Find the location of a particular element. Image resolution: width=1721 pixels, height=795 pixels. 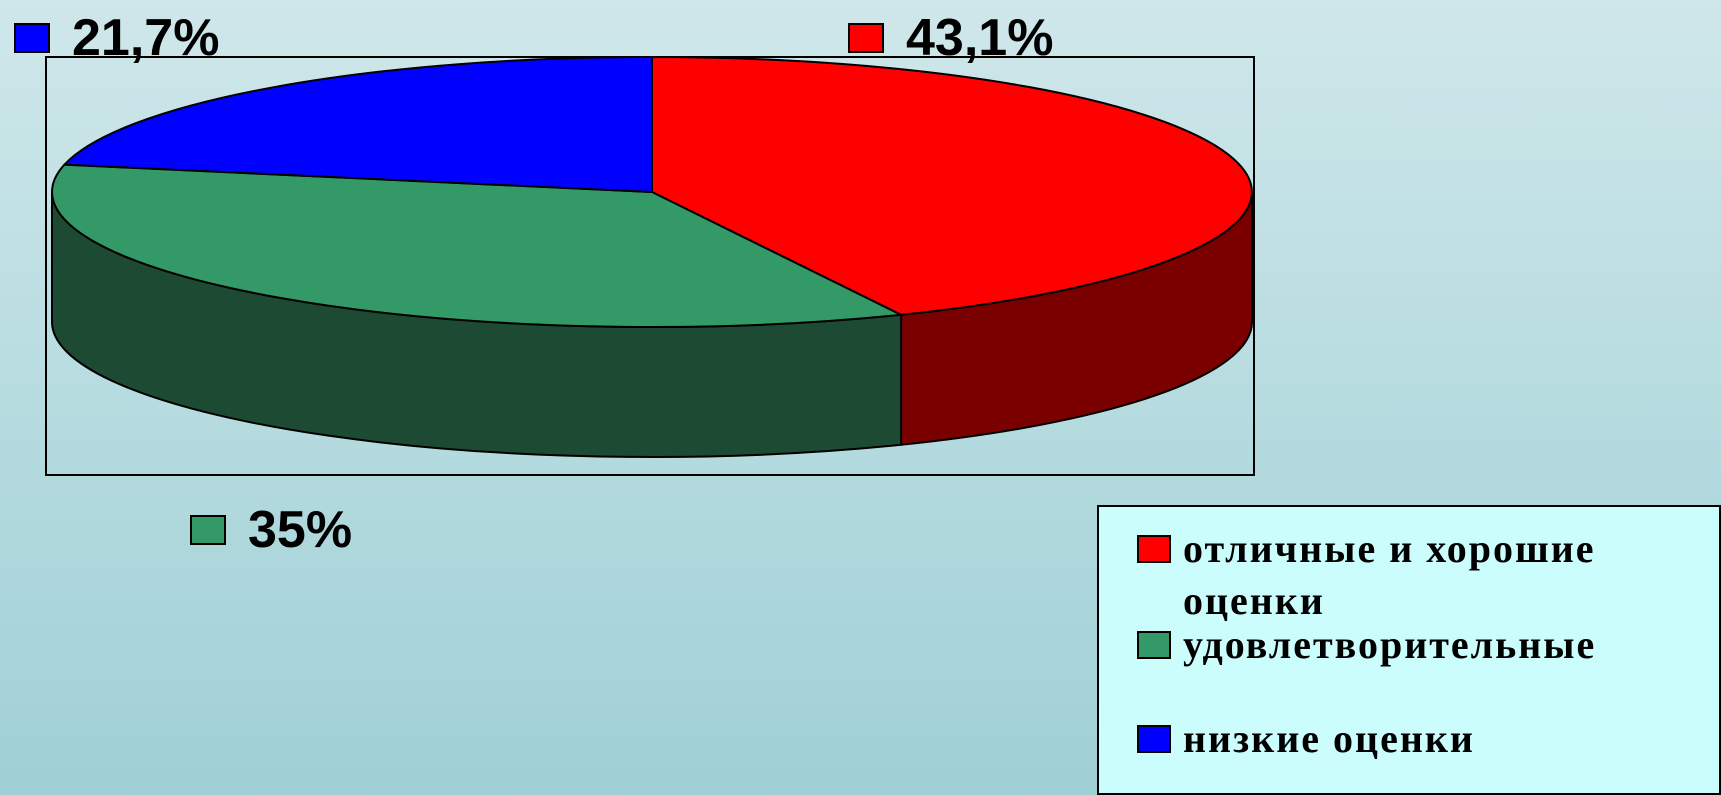

data-label-low-value: 21,7% is located at coordinates (146, 38).